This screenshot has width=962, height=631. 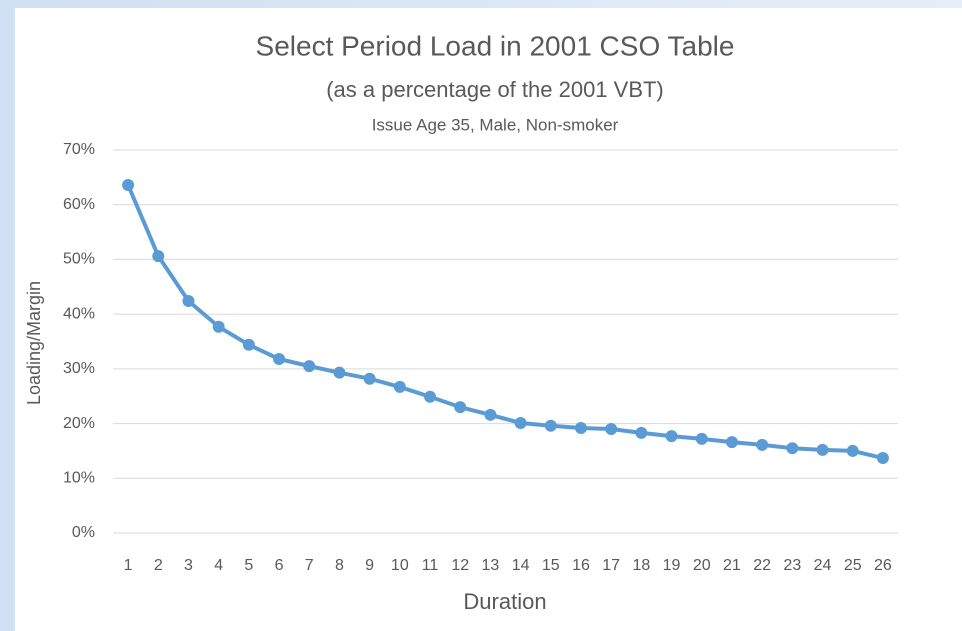 What do you see at coordinates (79, 478) in the screenshot?
I see `y-tick-label: 10%` at bounding box center [79, 478].